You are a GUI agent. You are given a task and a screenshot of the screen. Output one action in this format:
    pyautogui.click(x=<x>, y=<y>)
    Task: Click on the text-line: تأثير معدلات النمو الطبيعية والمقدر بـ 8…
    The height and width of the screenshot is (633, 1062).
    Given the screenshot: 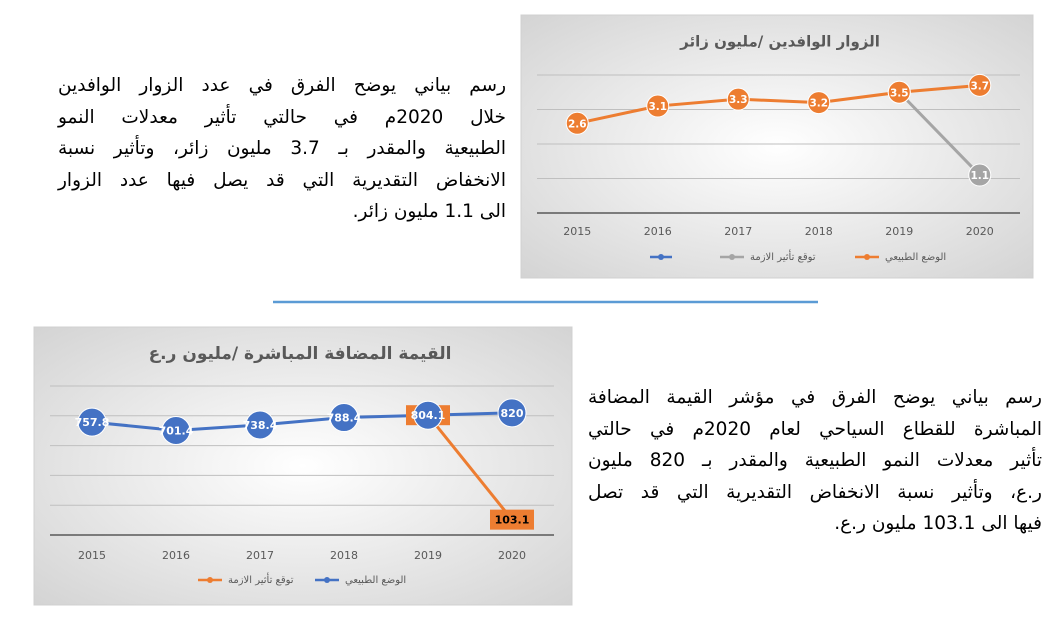 What is the action you would take?
    pyautogui.click(x=815, y=460)
    